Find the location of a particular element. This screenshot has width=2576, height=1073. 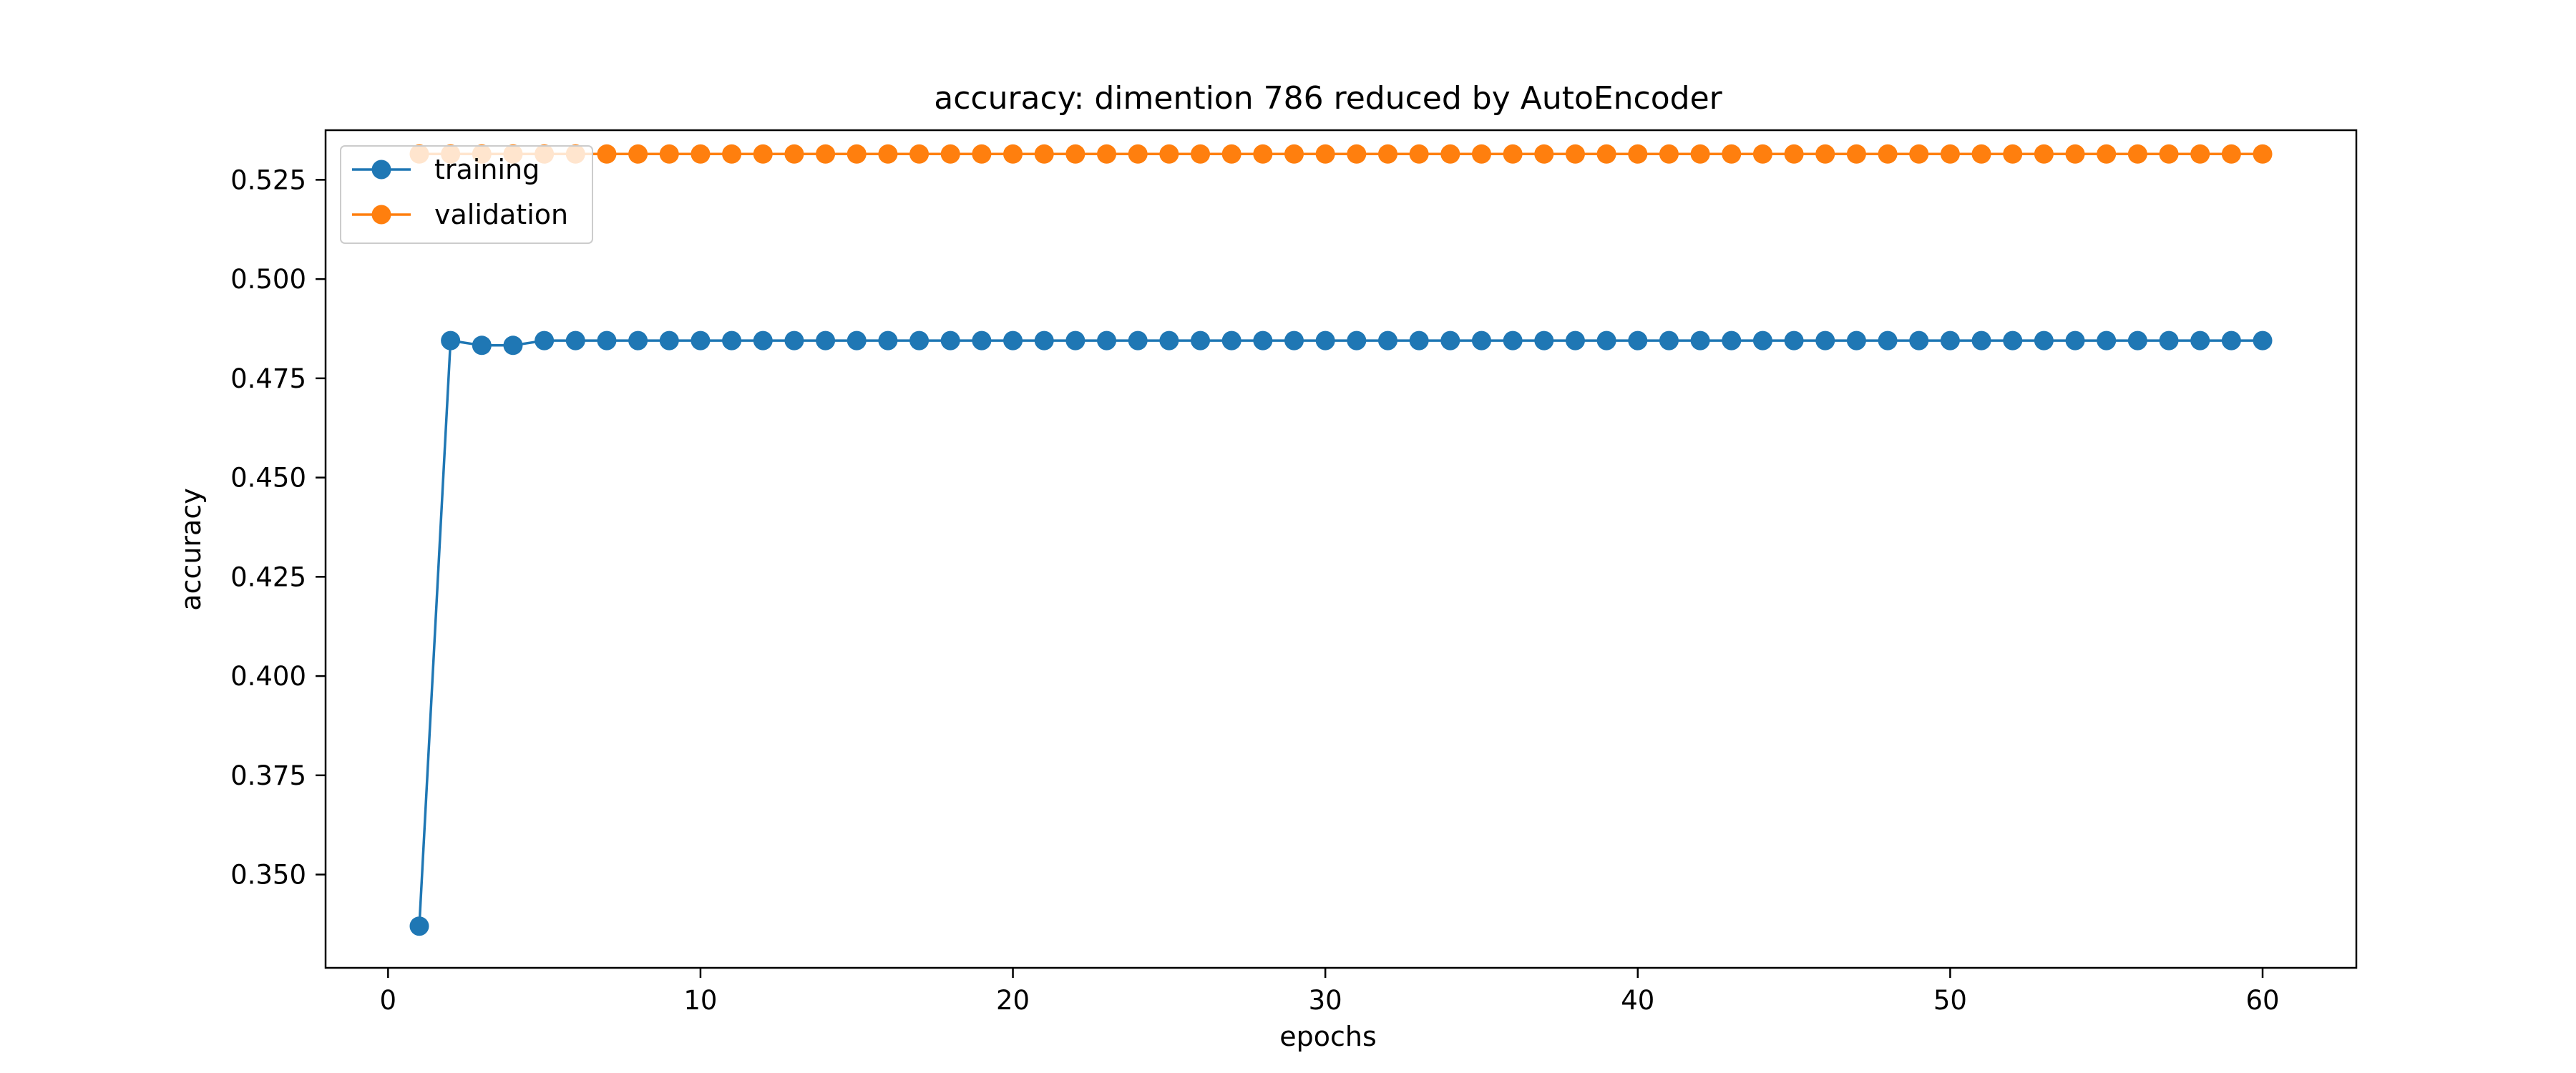

legend-marker-validation is located at coordinates (381, 215).